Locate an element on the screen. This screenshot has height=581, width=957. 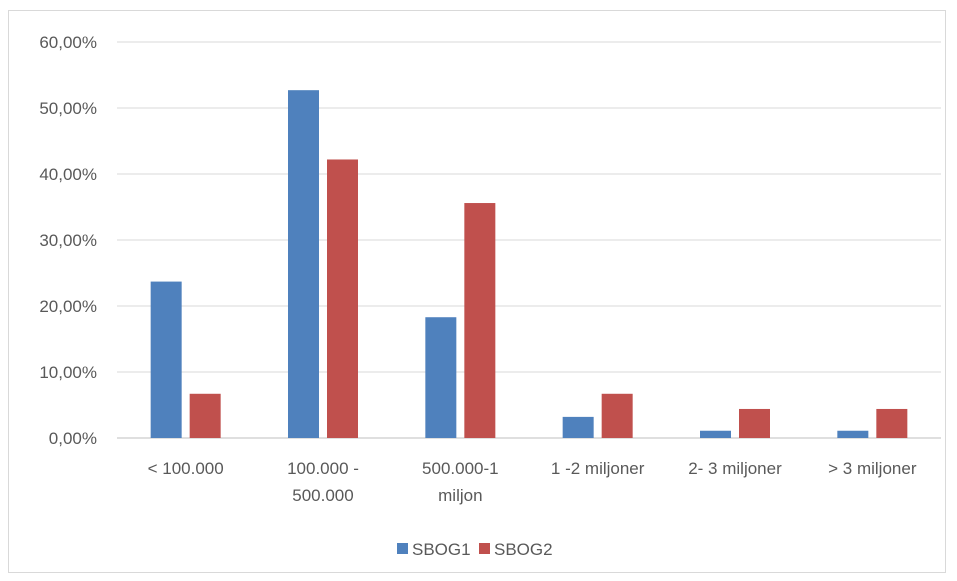
x-category-label-line: 500.000 is located at coordinates (322, 495).